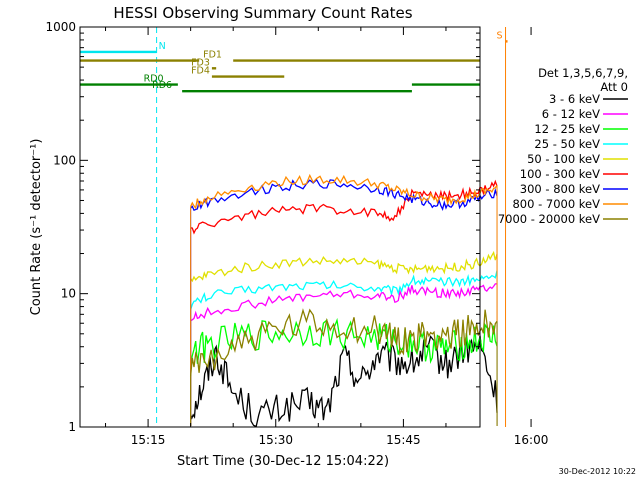  Describe the element at coordinates (344, 195) in the screenshot. I see `series-300-800-kev-line` at that location.